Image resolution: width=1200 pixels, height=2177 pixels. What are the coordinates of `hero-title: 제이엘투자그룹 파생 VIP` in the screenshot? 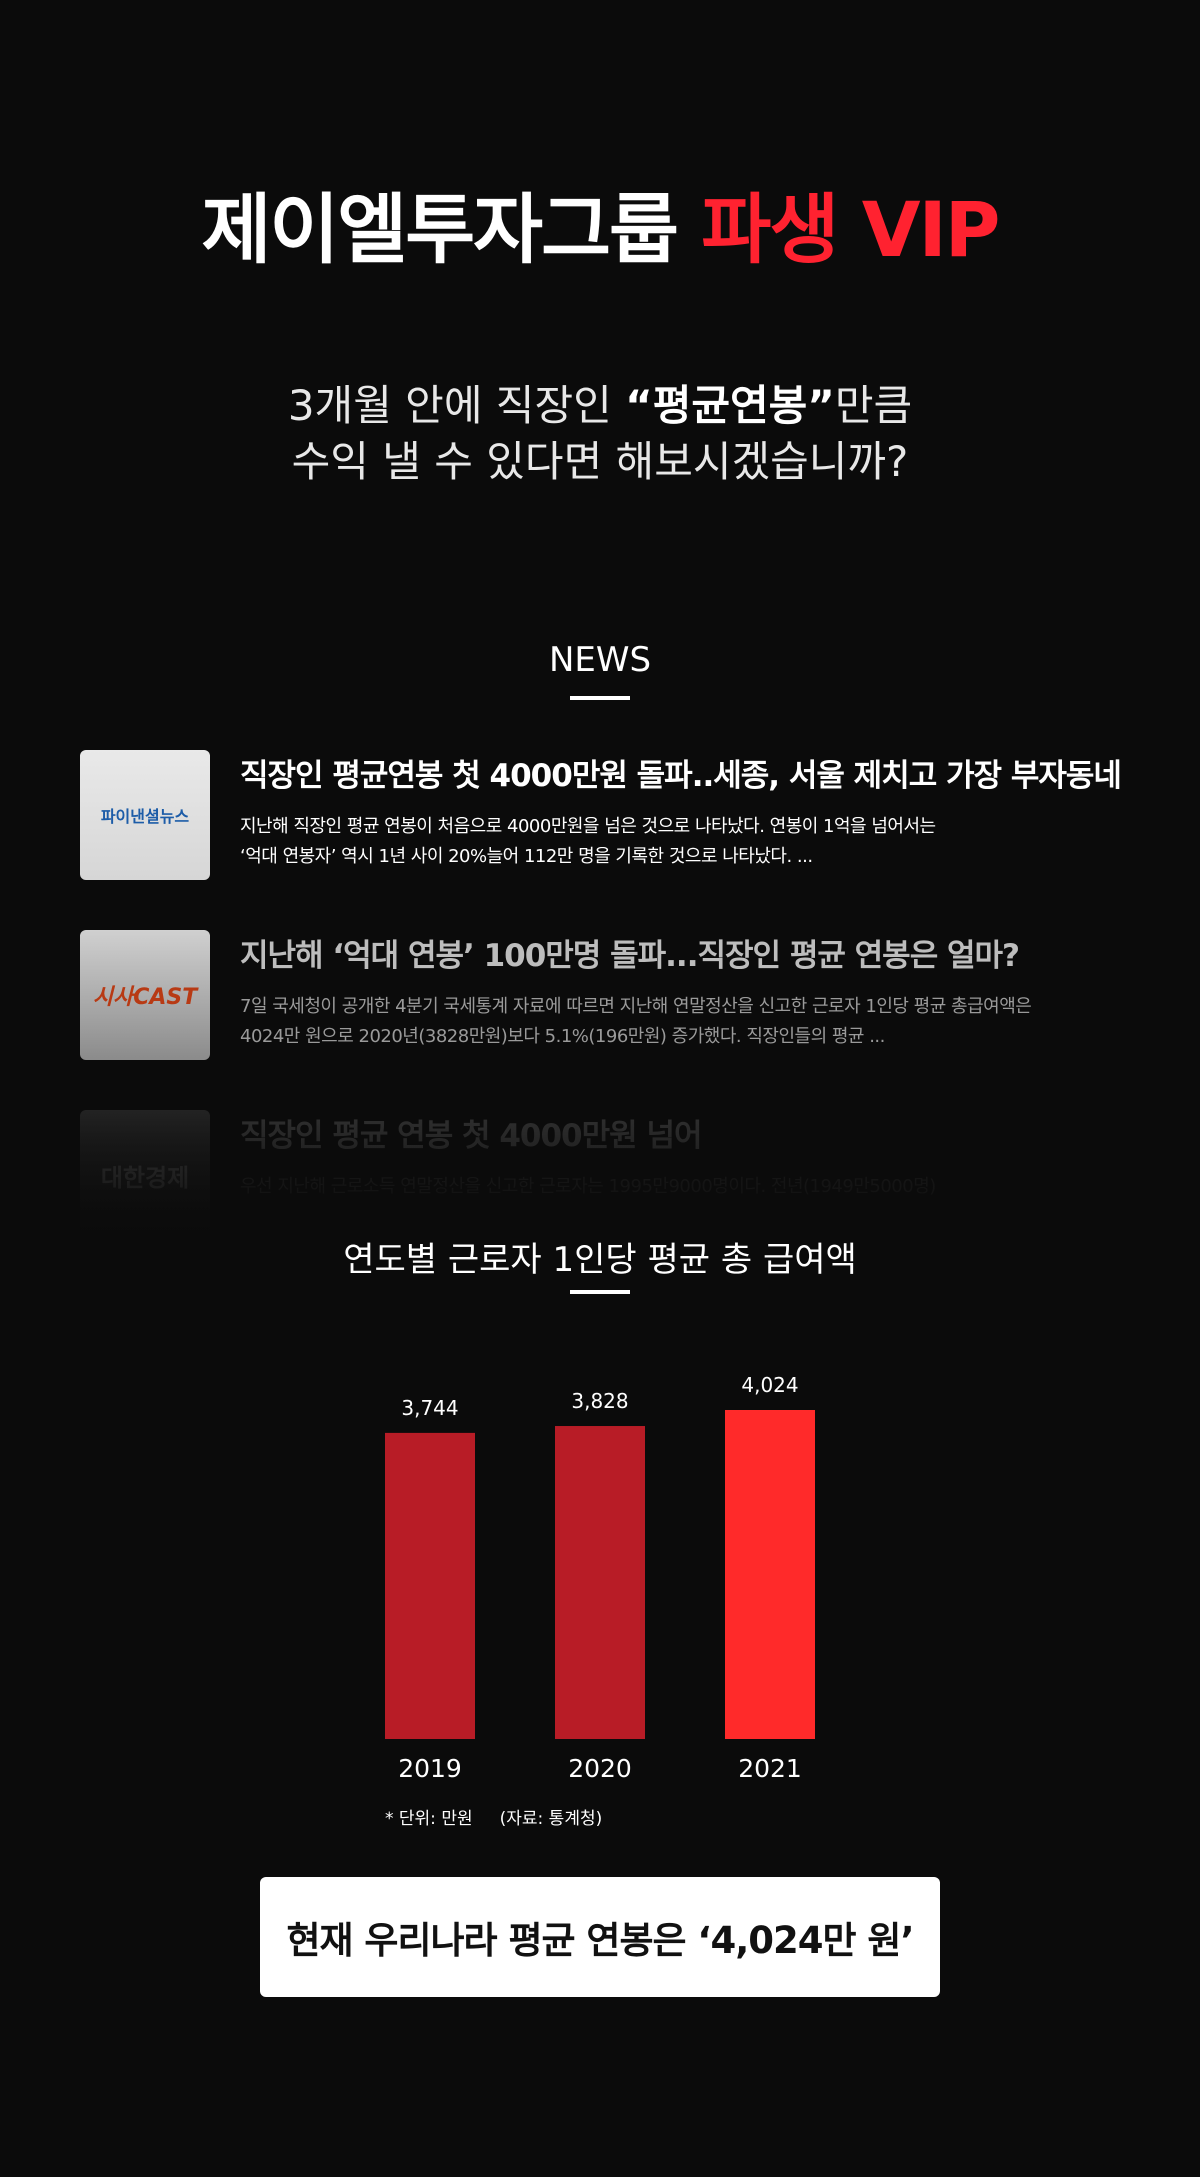 It's located at (600, 223).